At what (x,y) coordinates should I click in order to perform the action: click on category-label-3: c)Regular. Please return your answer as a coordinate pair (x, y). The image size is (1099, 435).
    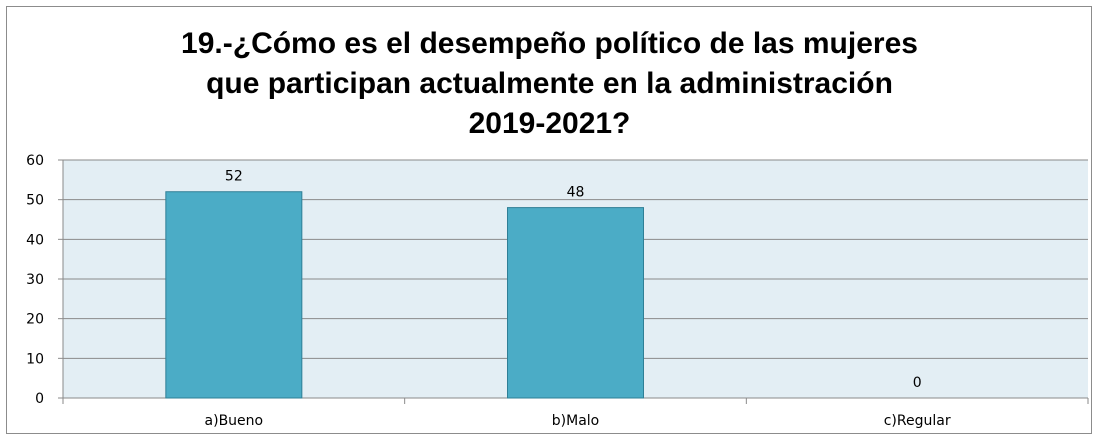
    Looking at the image, I should click on (917, 421).